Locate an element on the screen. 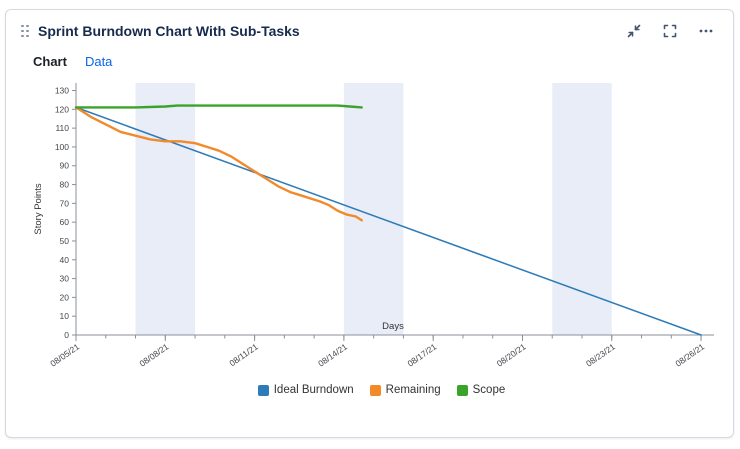 This screenshot has height=449, width=740. svg-text: 90 is located at coordinates (65, 166).